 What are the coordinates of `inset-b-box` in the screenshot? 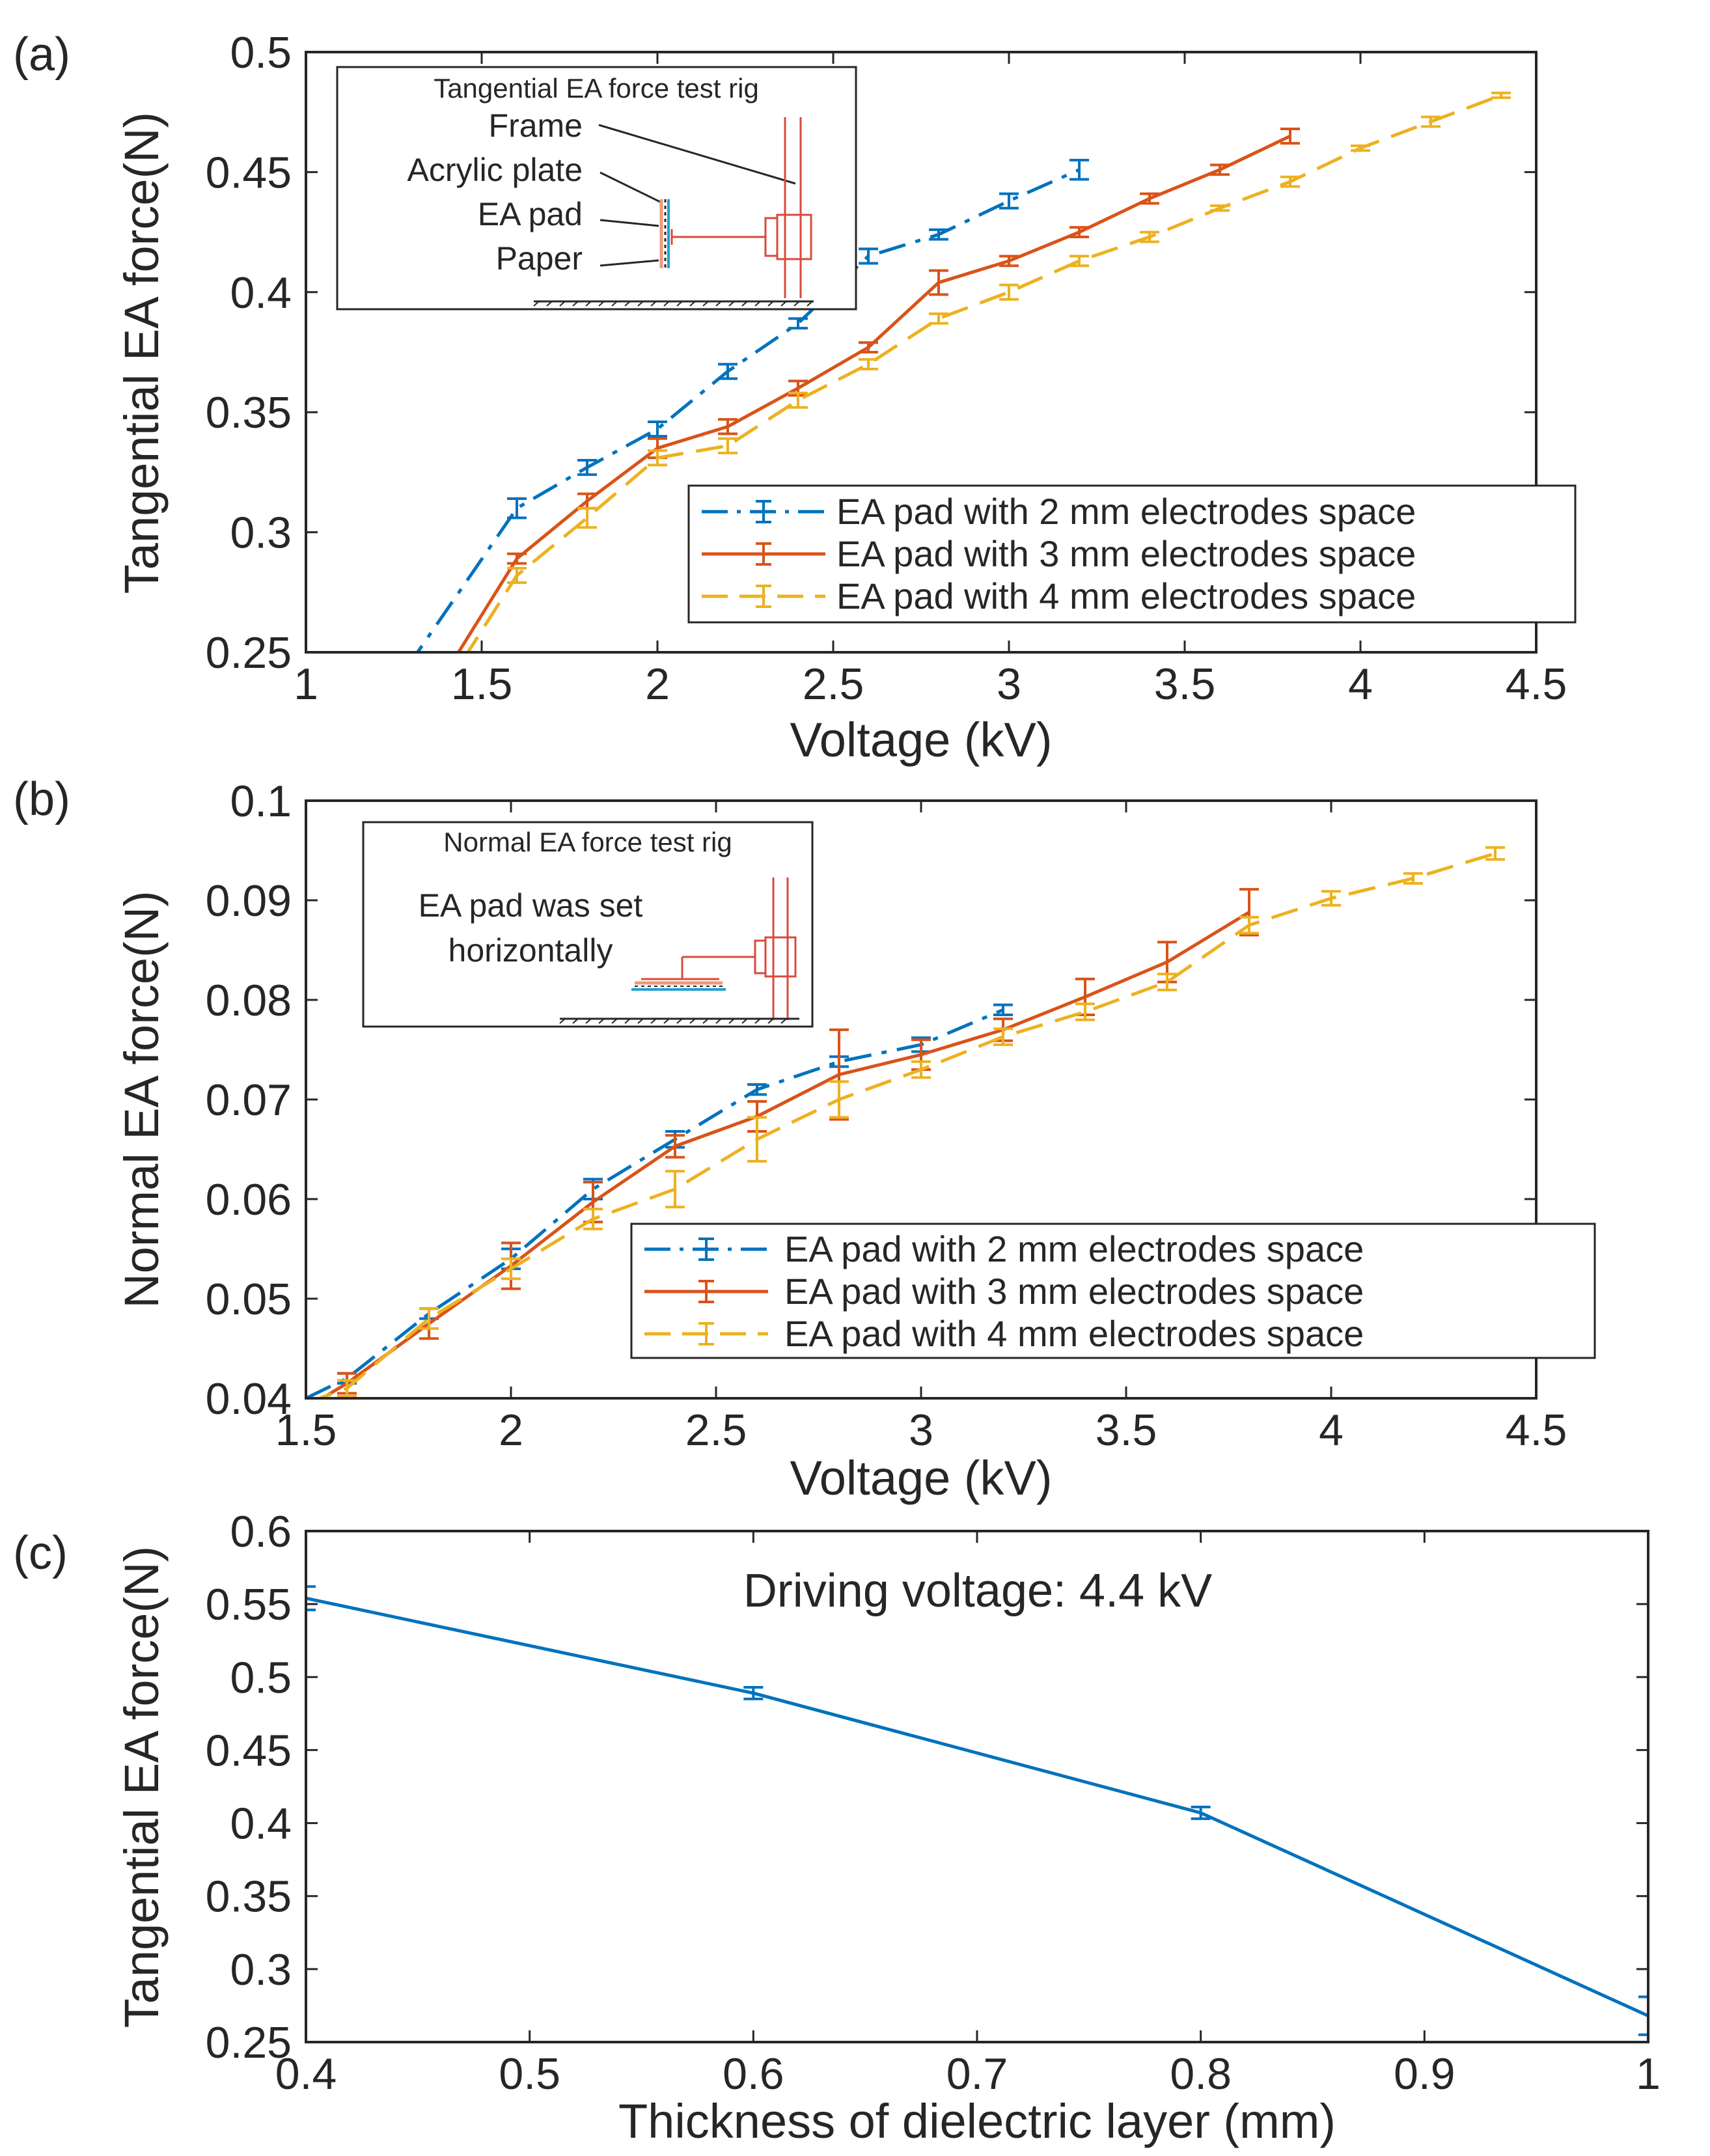 It's located at (588, 924).